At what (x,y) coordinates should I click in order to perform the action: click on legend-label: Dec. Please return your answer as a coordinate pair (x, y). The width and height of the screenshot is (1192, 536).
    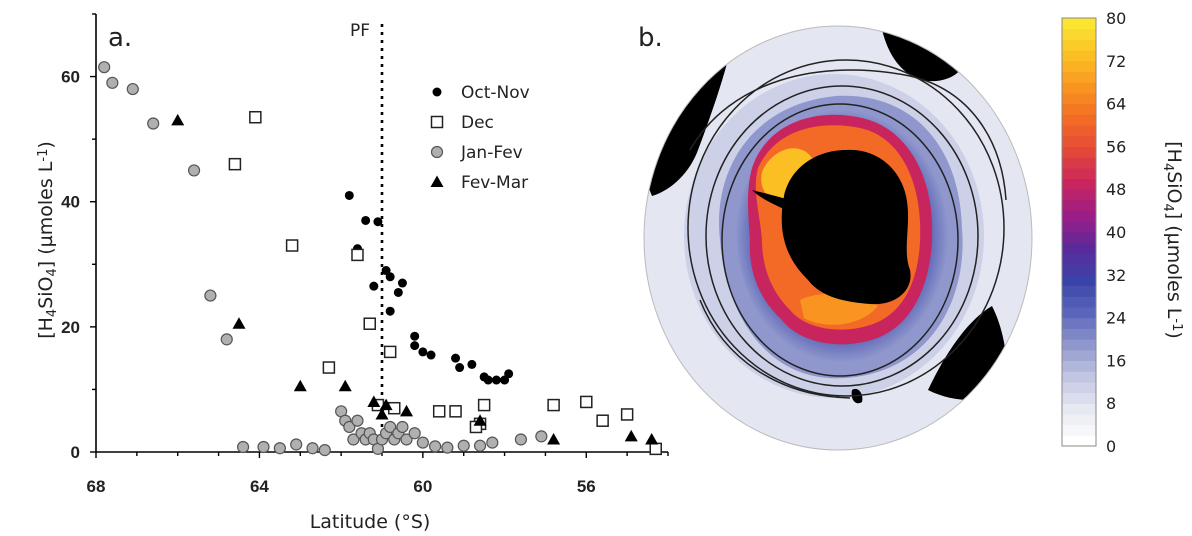
    Looking at the image, I should click on (477, 123).